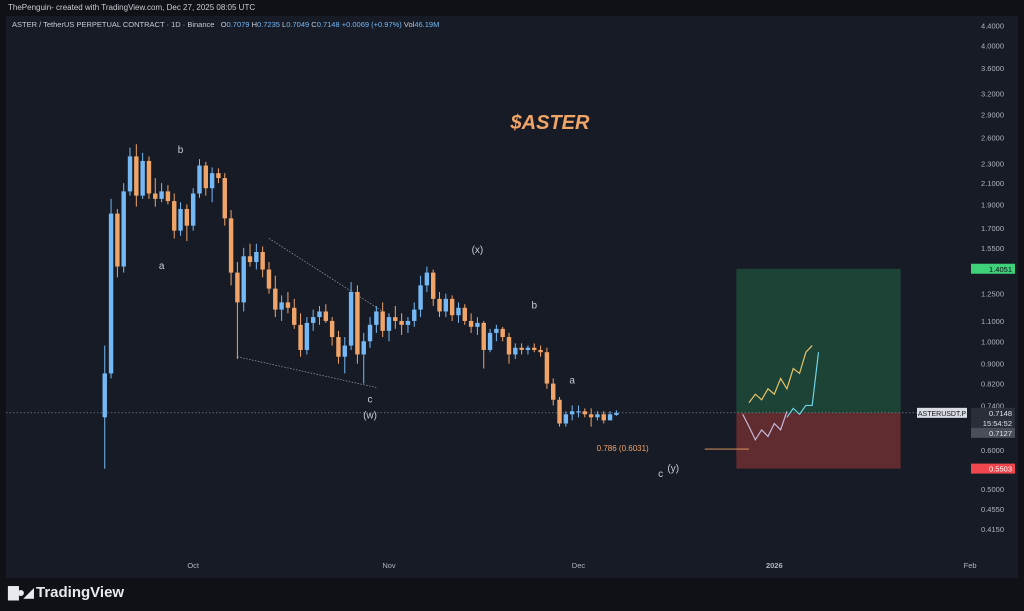  Describe the element at coordinates (254, 24) in the screenshot. I see `high-label: H` at that location.